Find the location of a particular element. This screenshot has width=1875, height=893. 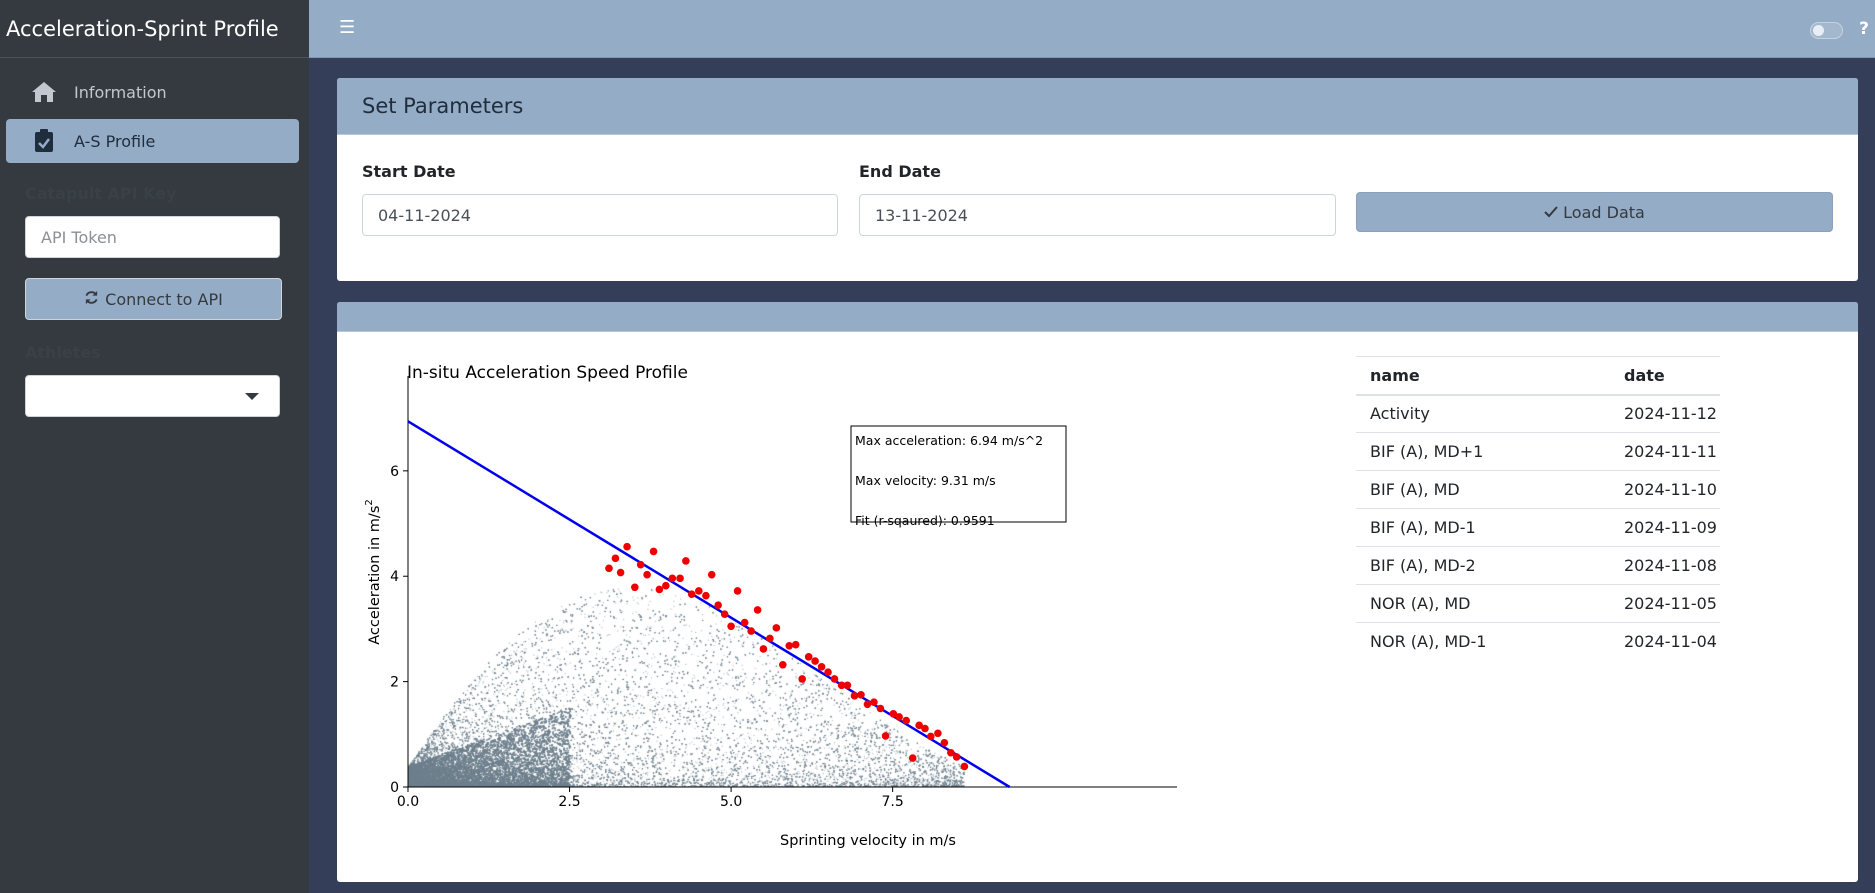

sidebar-item-label: A-S Profile is located at coordinates (115, 141).